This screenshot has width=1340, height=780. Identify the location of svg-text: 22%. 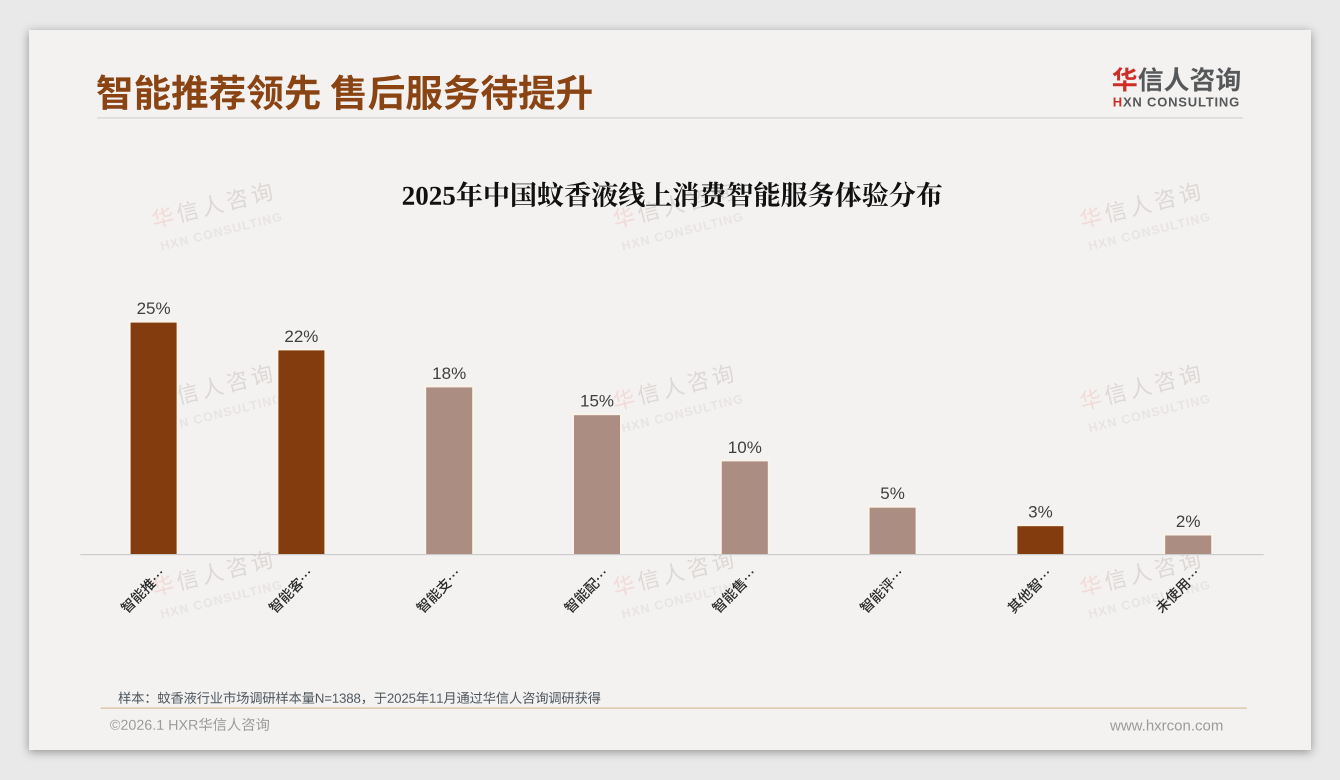
(301, 336).